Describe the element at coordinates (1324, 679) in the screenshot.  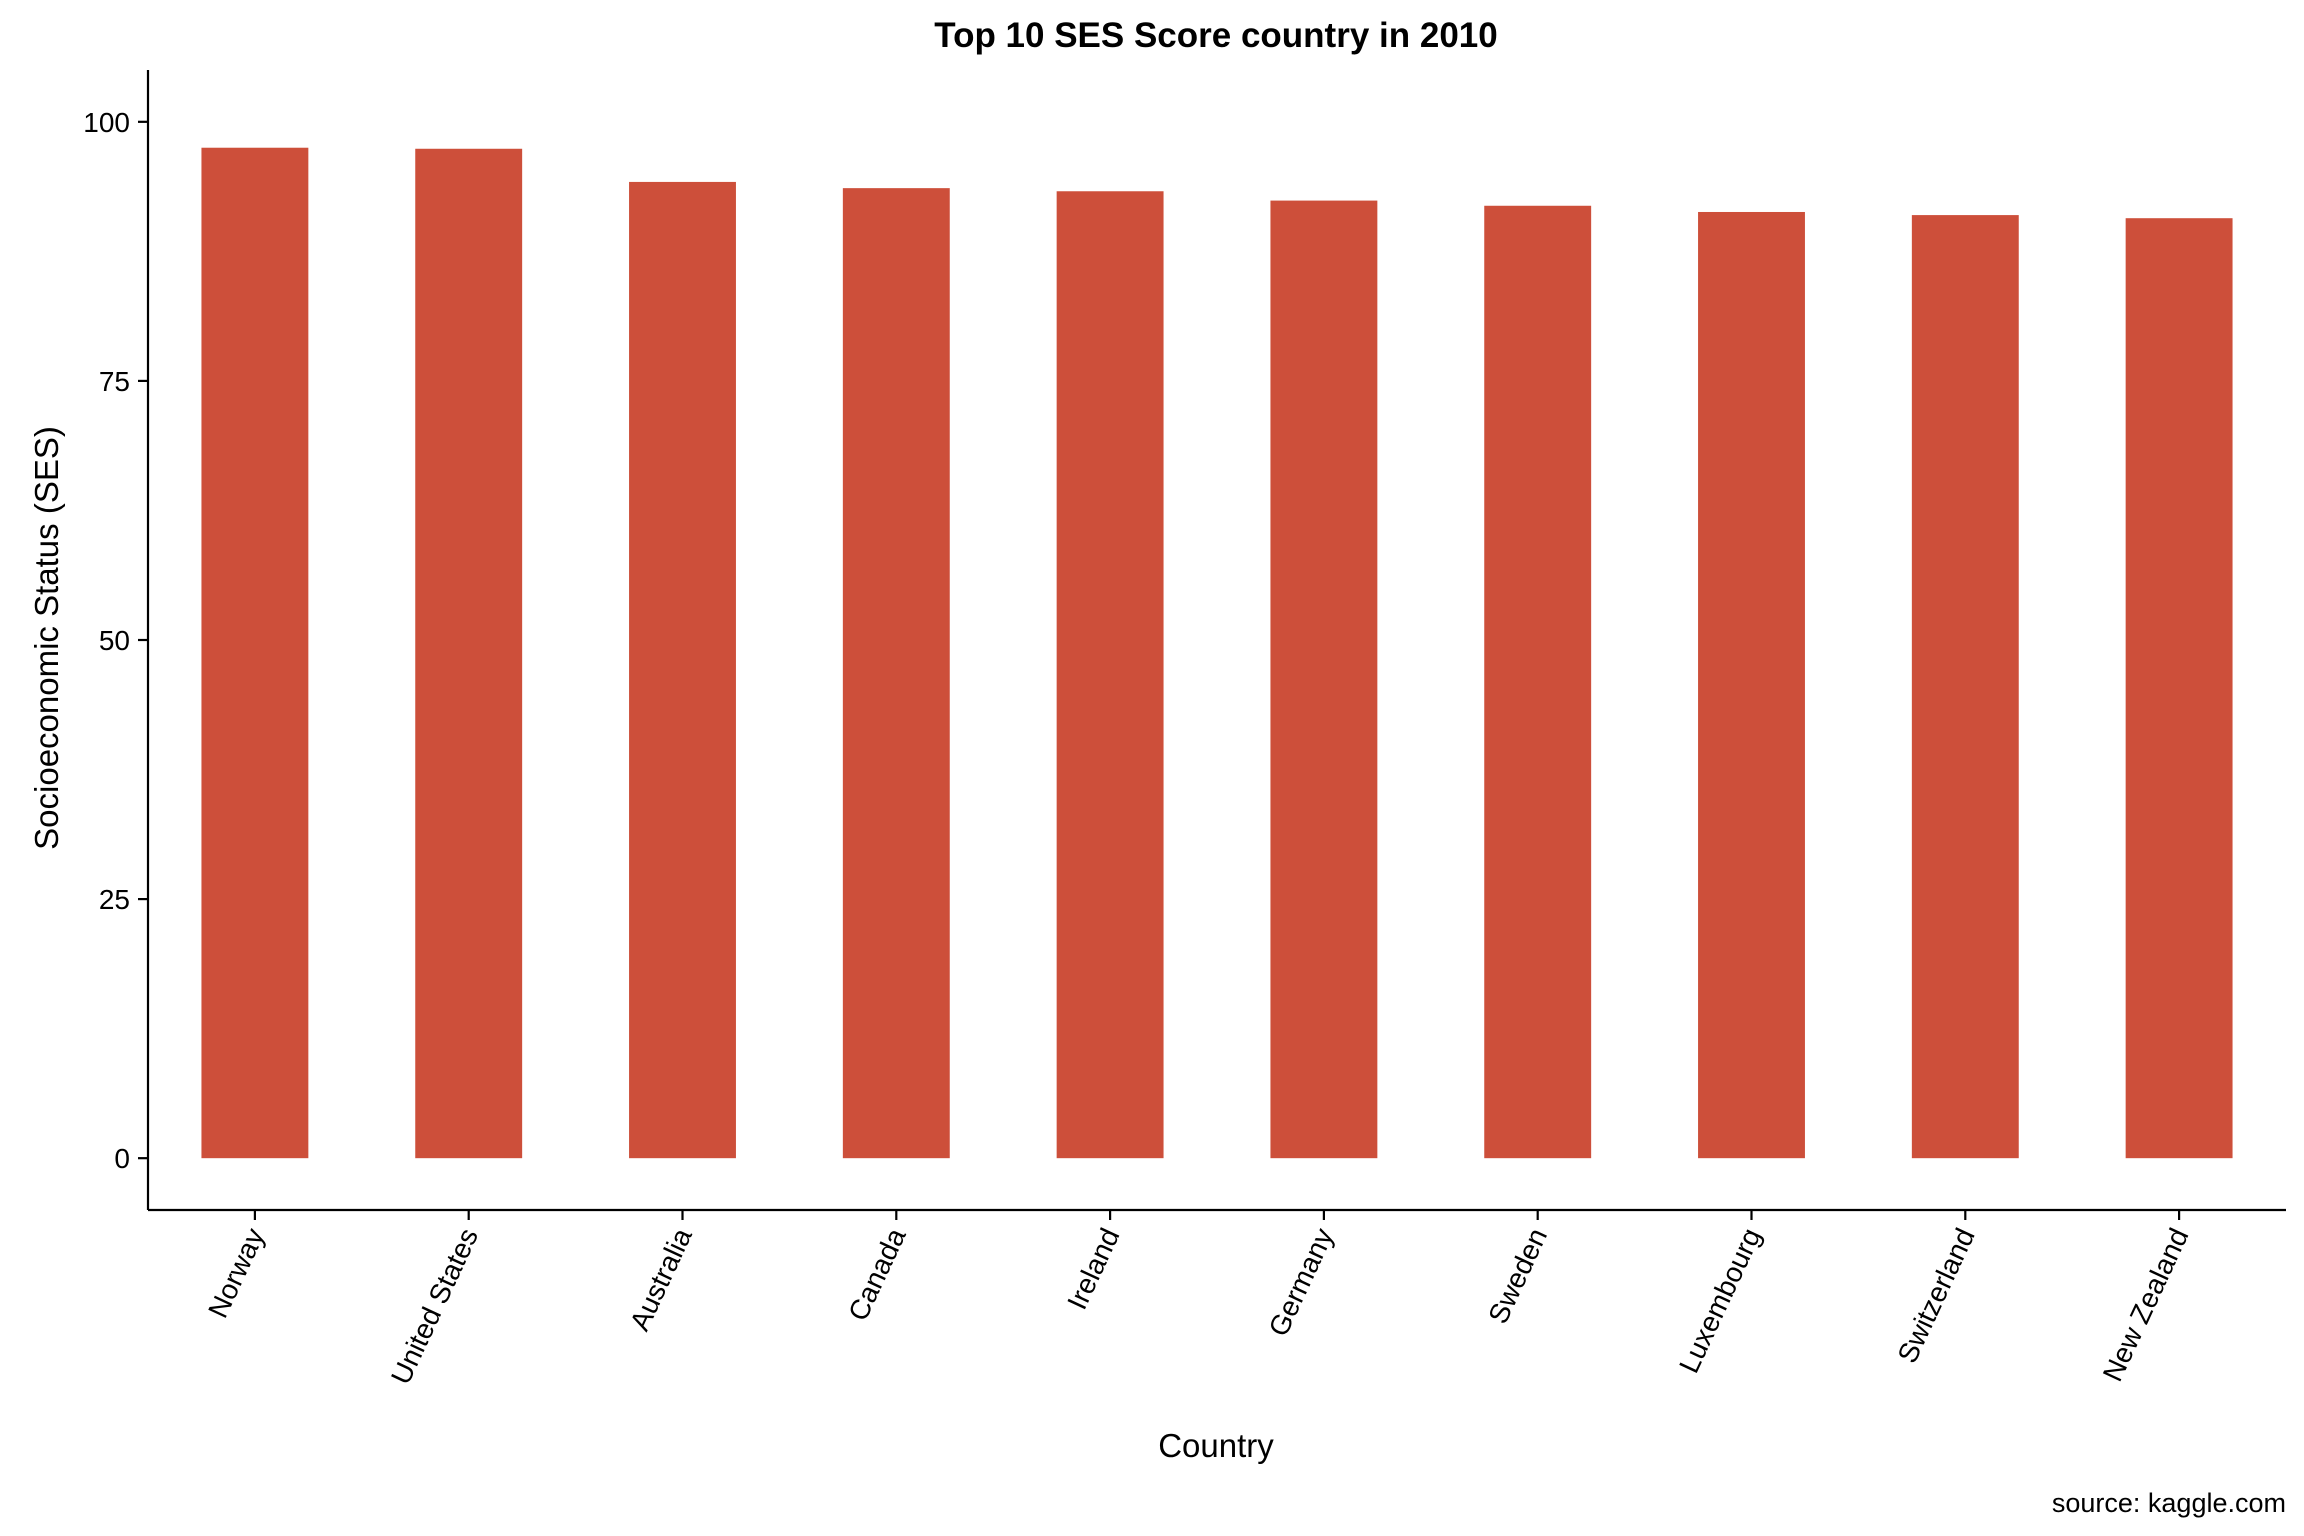
I see `bar-germany` at that location.